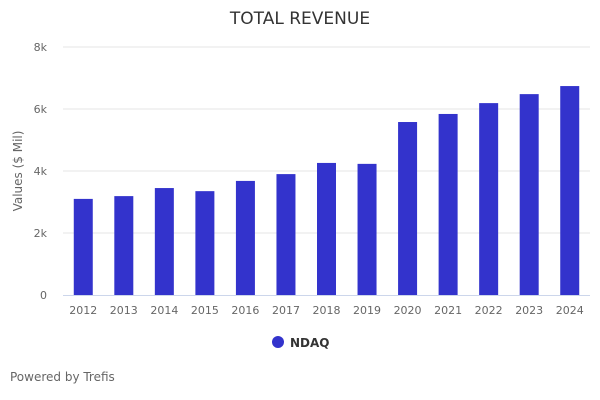 The width and height of the screenshot is (600, 400). Describe the element at coordinates (83, 310) in the screenshot. I see `x-tick-label: 2012` at that location.